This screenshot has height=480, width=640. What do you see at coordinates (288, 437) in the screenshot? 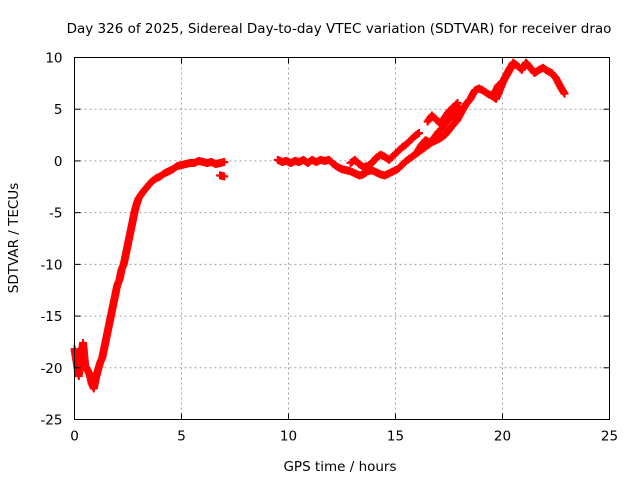
I see `x-tick-label: 10` at bounding box center [288, 437].